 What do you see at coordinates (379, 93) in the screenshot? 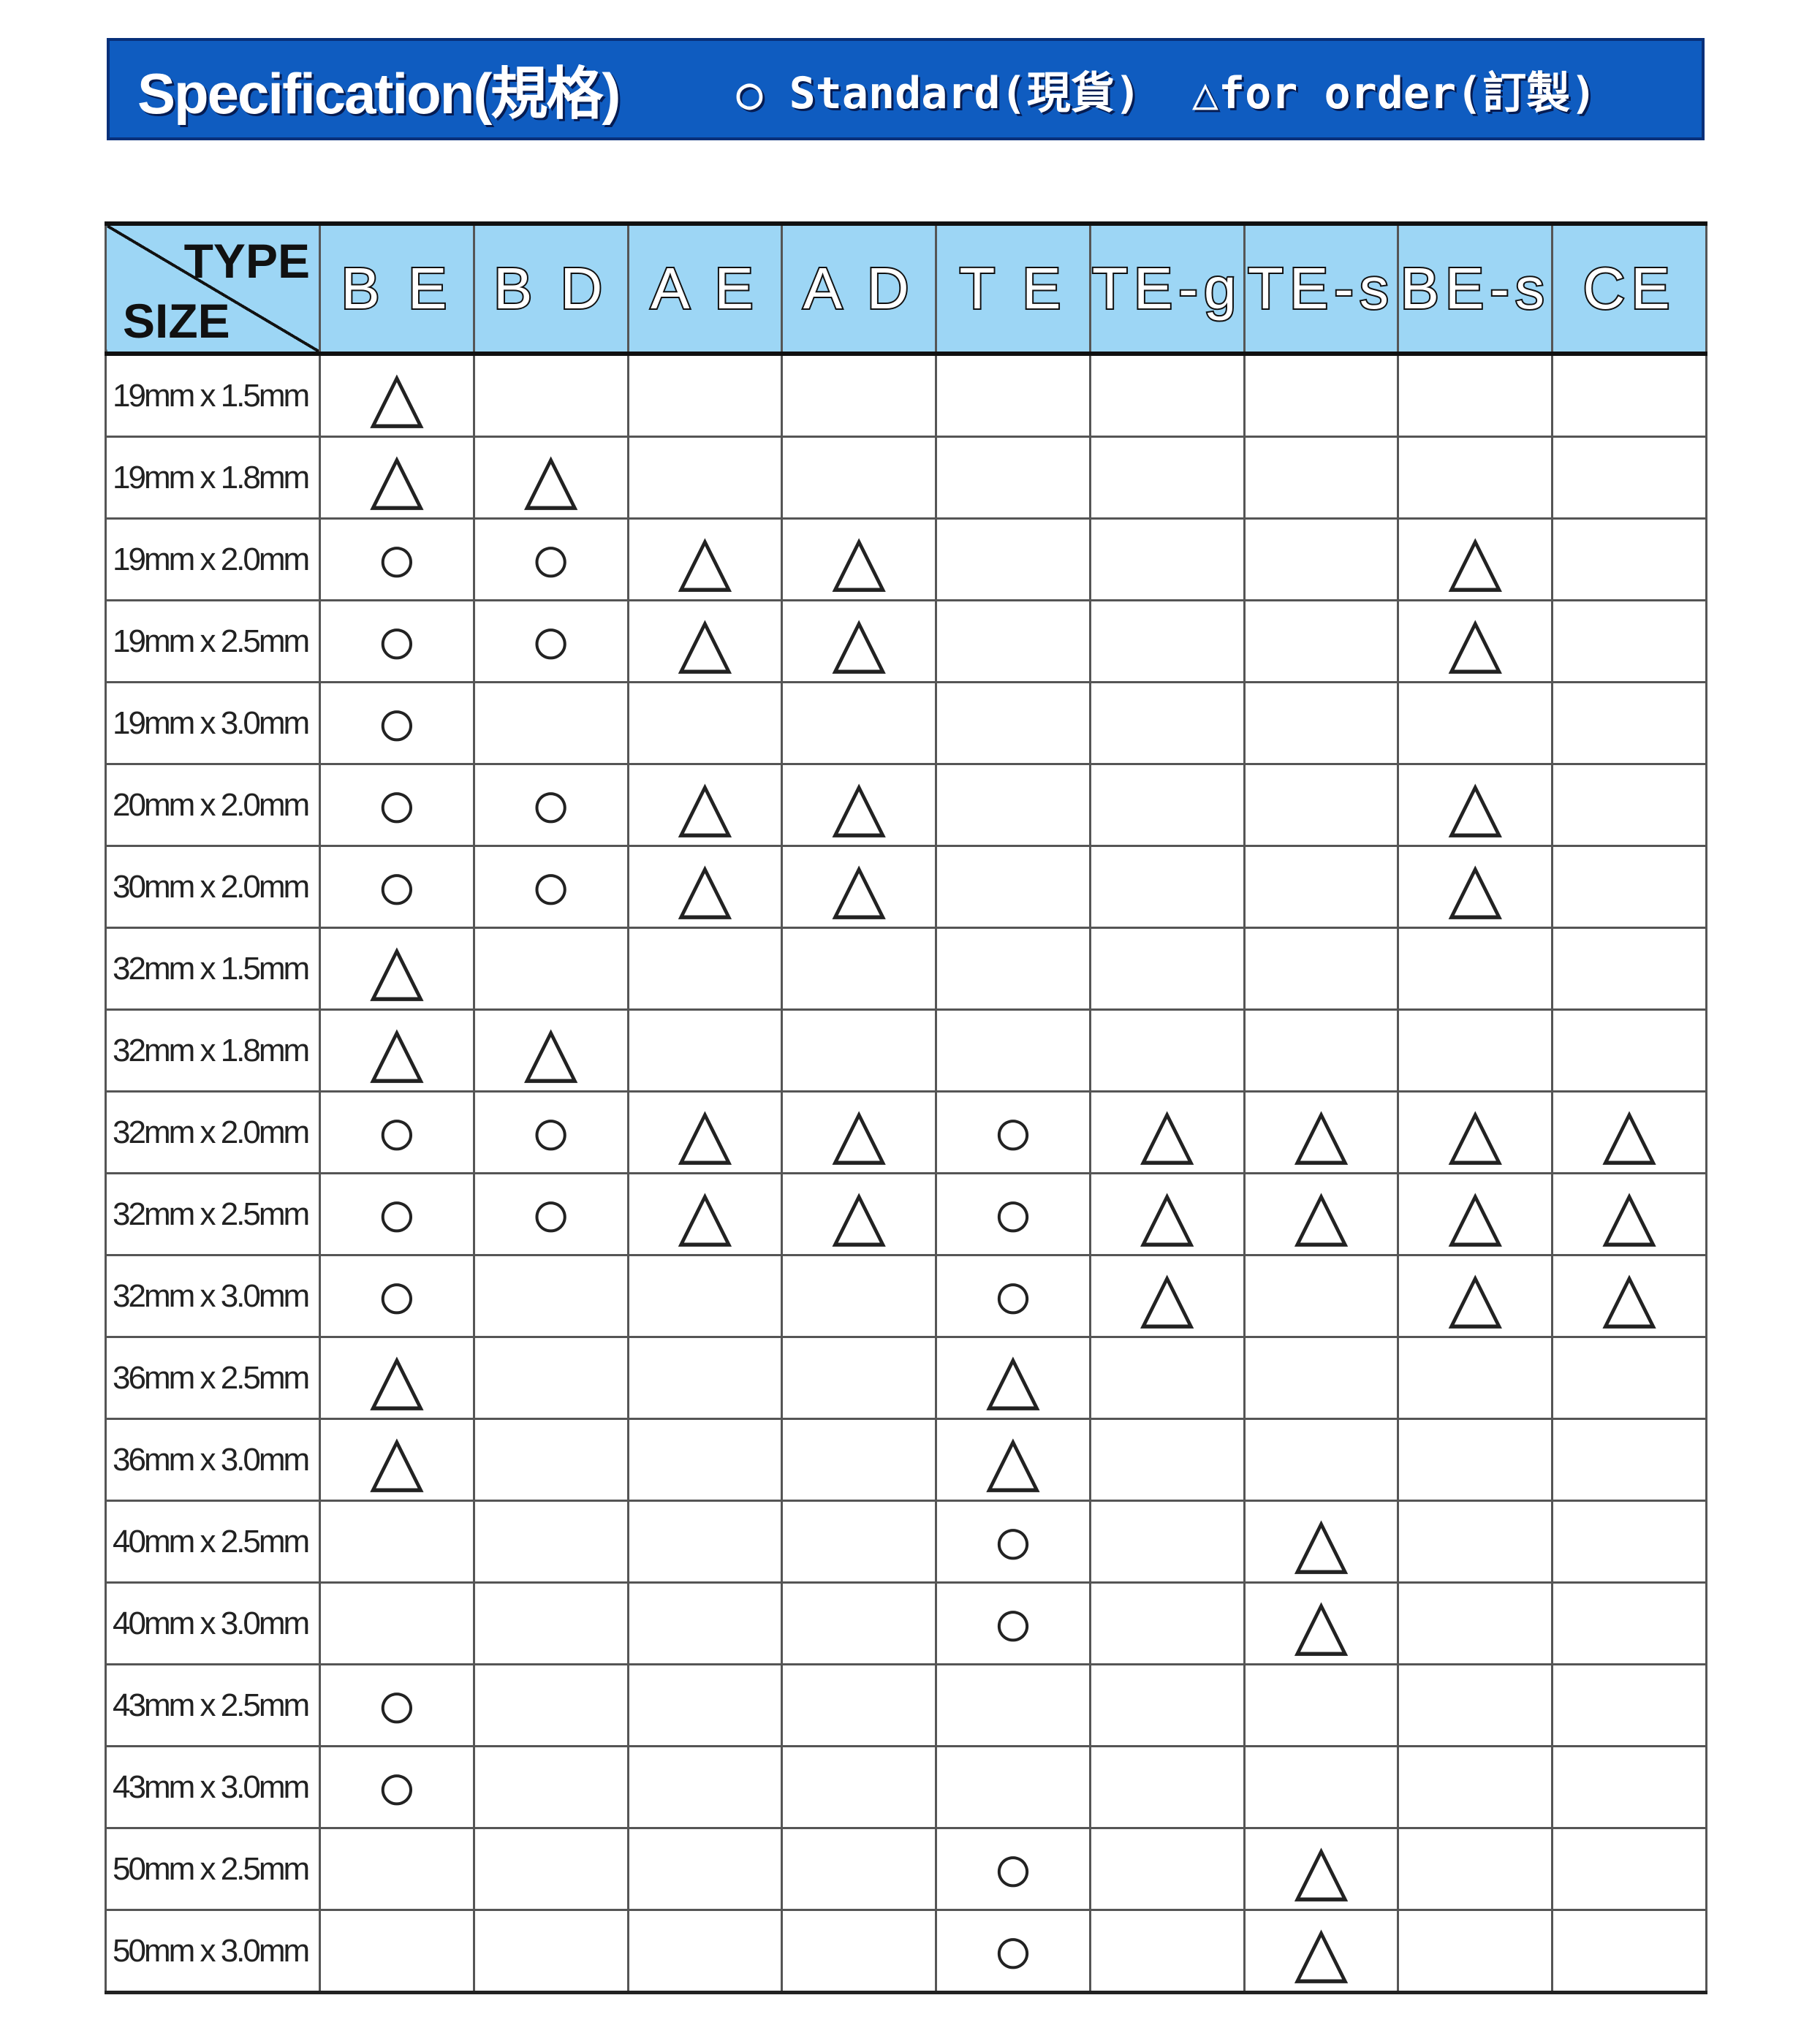
I see `banner-title: Specification(規格)` at bounding box center [379, 93].